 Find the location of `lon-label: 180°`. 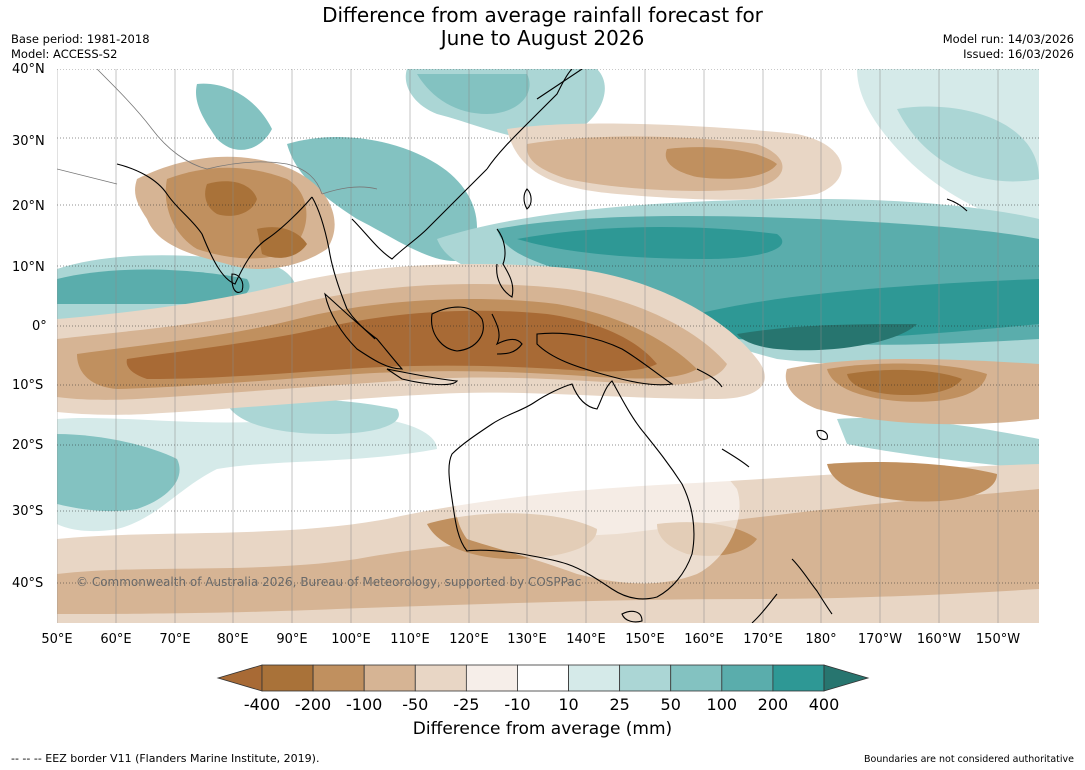

lon-label: 180° is located at coordinates (821, 639).